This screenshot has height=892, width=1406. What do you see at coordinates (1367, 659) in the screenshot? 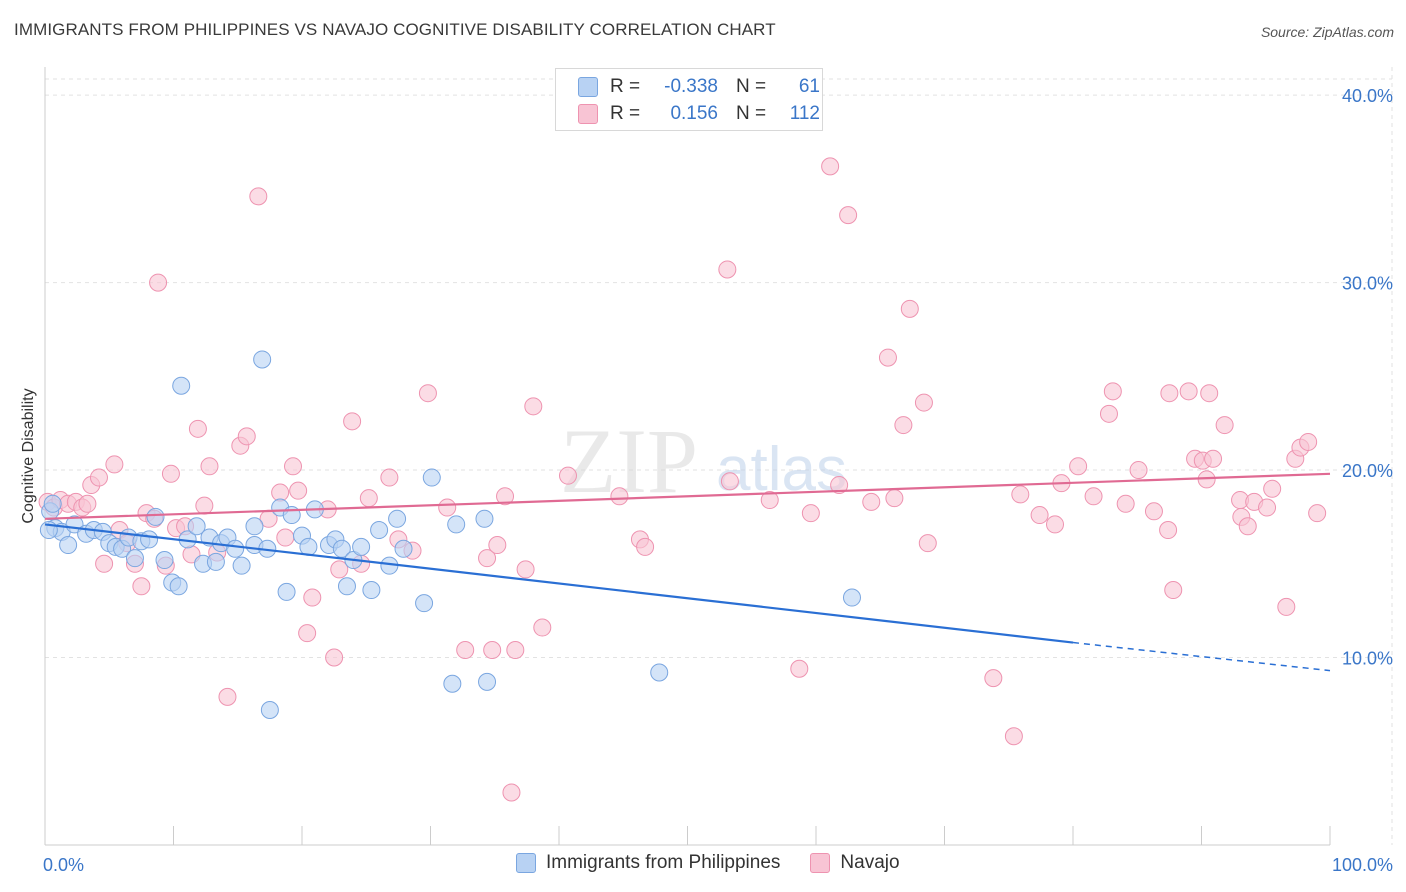
I see `y-tick-label: 10.0%` at bounding box center [1367, 659].